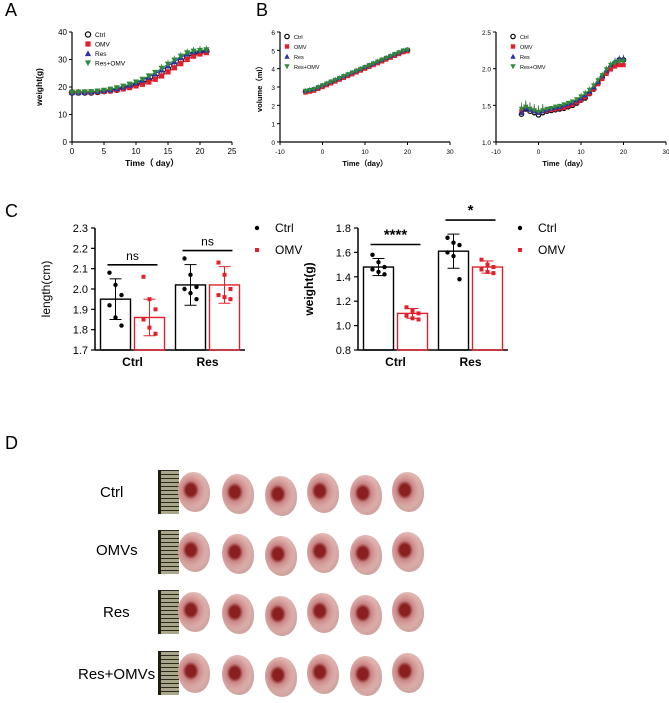 The width and height of the screenshot is (669, 703). Describe the element at coordinates (496, 152) in the screenshot. I see `x-tick-label: -10` at that location.